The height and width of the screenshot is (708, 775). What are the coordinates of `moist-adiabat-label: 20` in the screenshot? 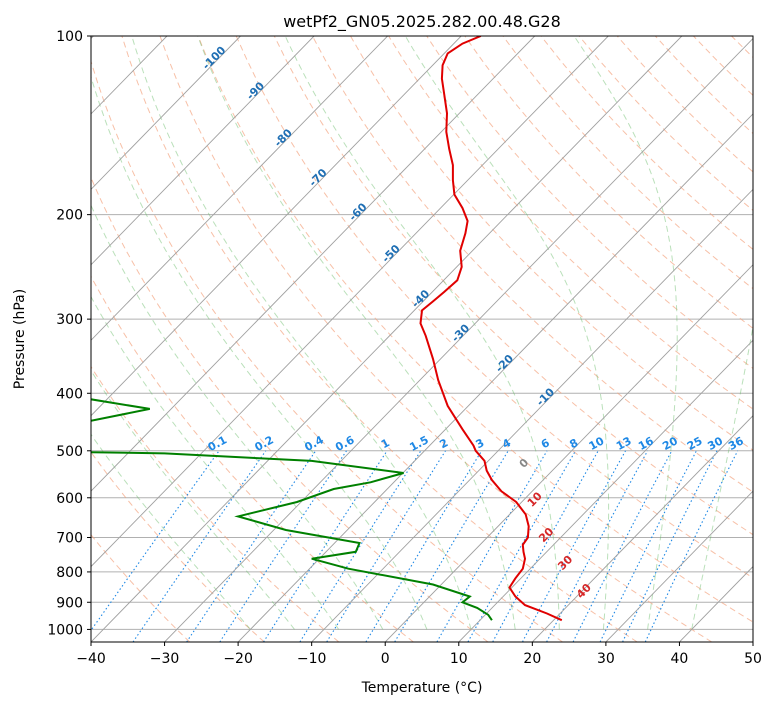 It's located at (546, 535).